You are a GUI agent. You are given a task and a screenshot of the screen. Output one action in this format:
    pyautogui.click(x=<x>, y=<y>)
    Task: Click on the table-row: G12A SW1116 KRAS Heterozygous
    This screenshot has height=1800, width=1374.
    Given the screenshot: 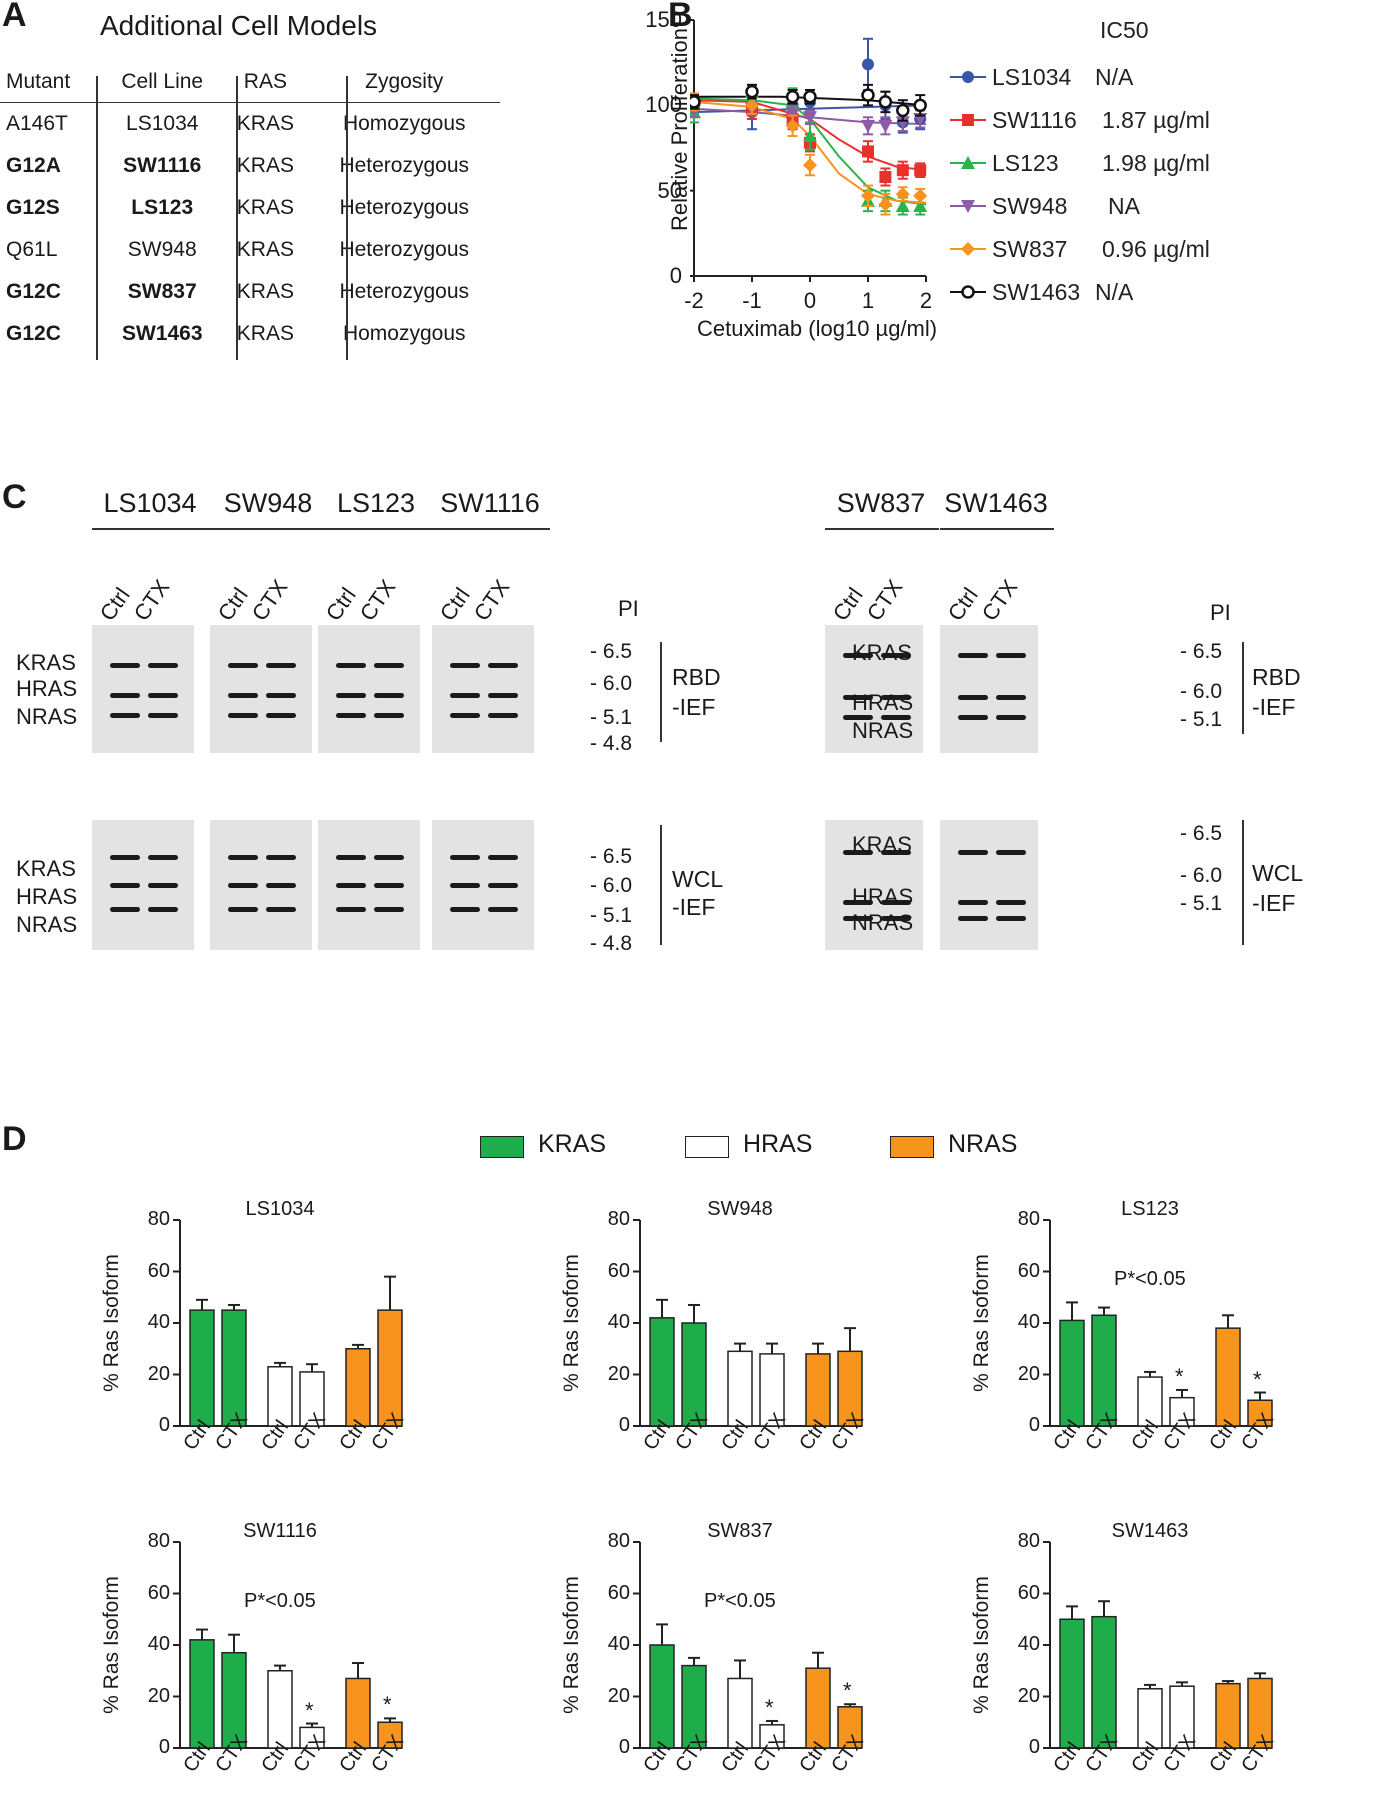 What is the action you would take?
    pyautogui.click(x=250, y=166)
    